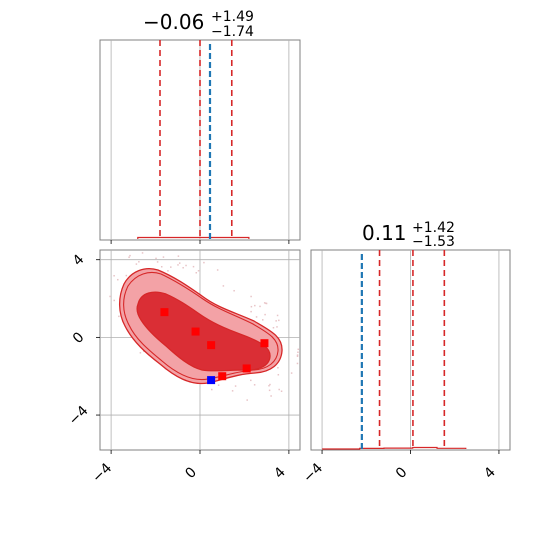 The height and width of the screenshot is (550, 550). I want to click on scatter-points, so click(214, 346).